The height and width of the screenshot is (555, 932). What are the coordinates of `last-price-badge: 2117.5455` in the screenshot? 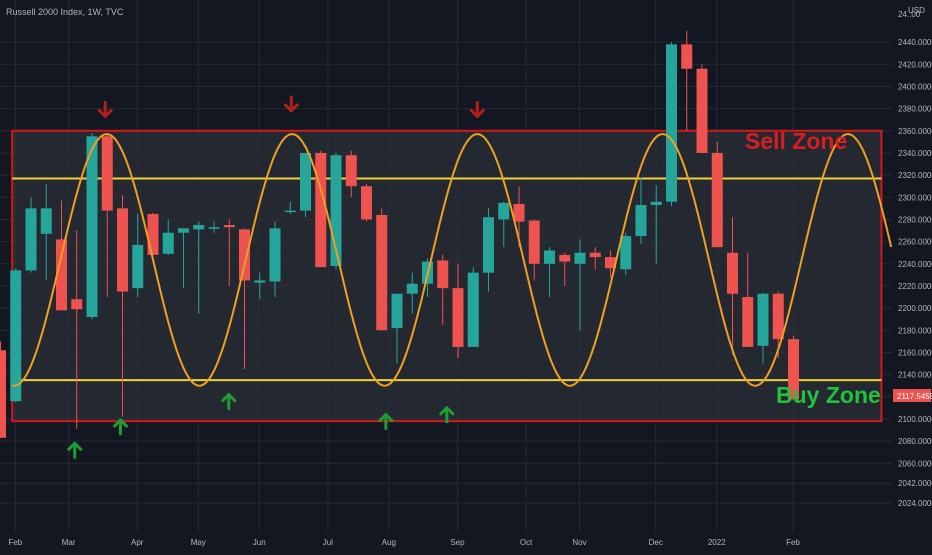 It's located at (912, 395).